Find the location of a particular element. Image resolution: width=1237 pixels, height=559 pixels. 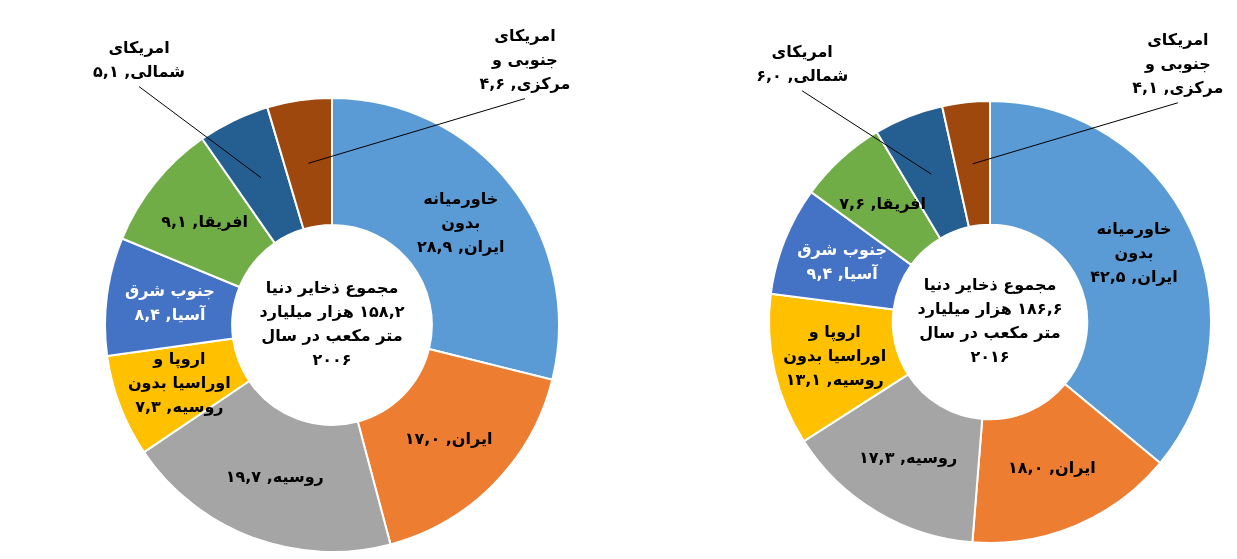

slice-label: خاورمیانه بدون ایران, ۴۲,۵ is located at coordinates (1134, 253).